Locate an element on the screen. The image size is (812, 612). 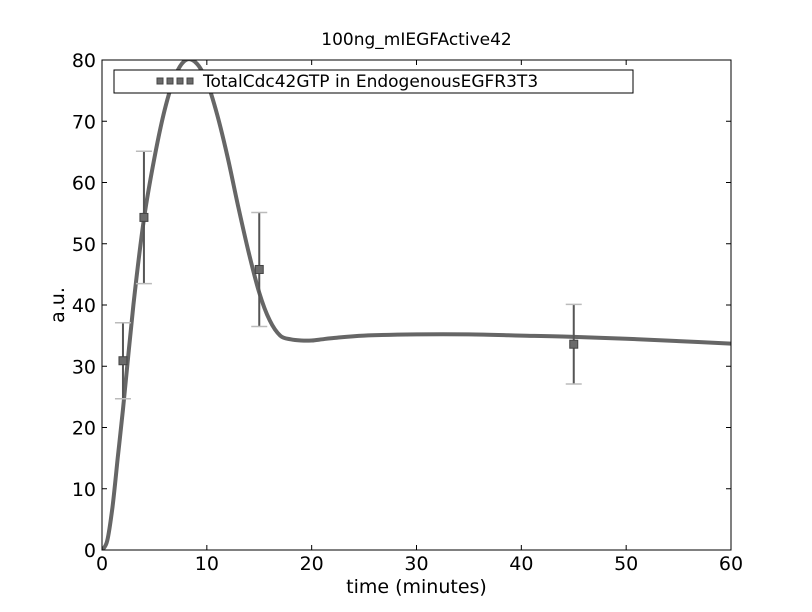
y-tick-label: 30 is located at coordinates (84, 367).